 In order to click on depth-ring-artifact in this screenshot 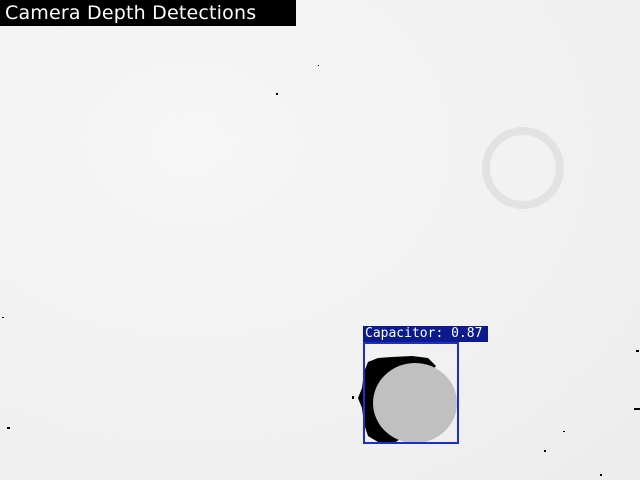, I will do `click(523, 168)`.